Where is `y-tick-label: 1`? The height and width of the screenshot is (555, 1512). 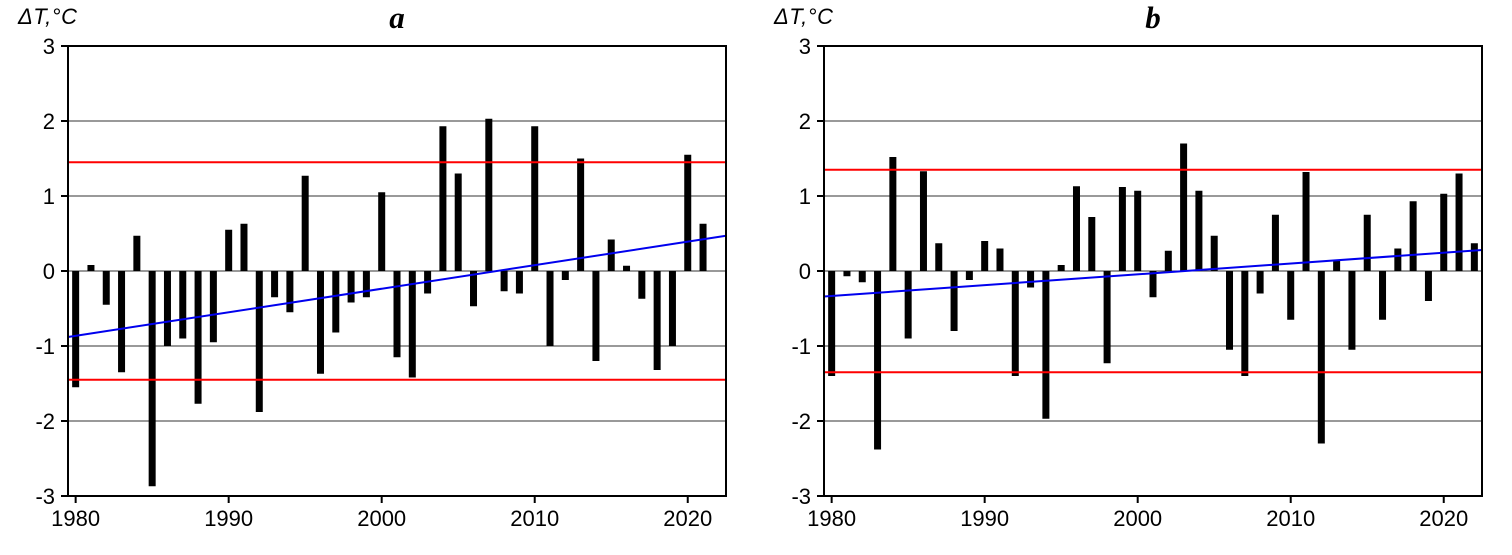
y-tick-label: 1 is located at coordinates (49, 196).